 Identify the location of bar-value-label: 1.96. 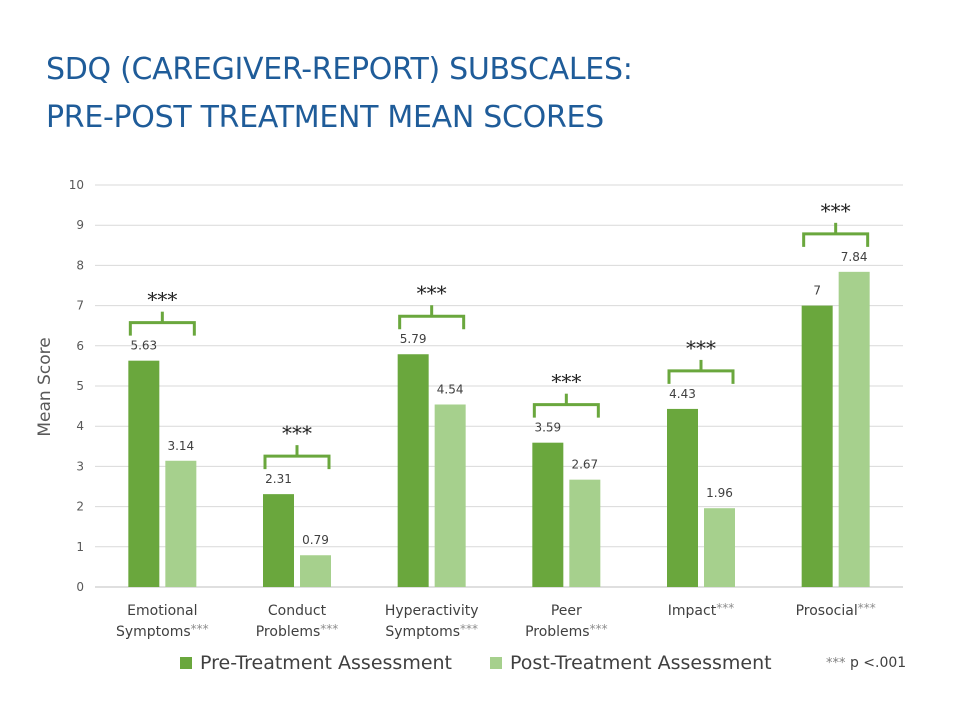
(719, 493).